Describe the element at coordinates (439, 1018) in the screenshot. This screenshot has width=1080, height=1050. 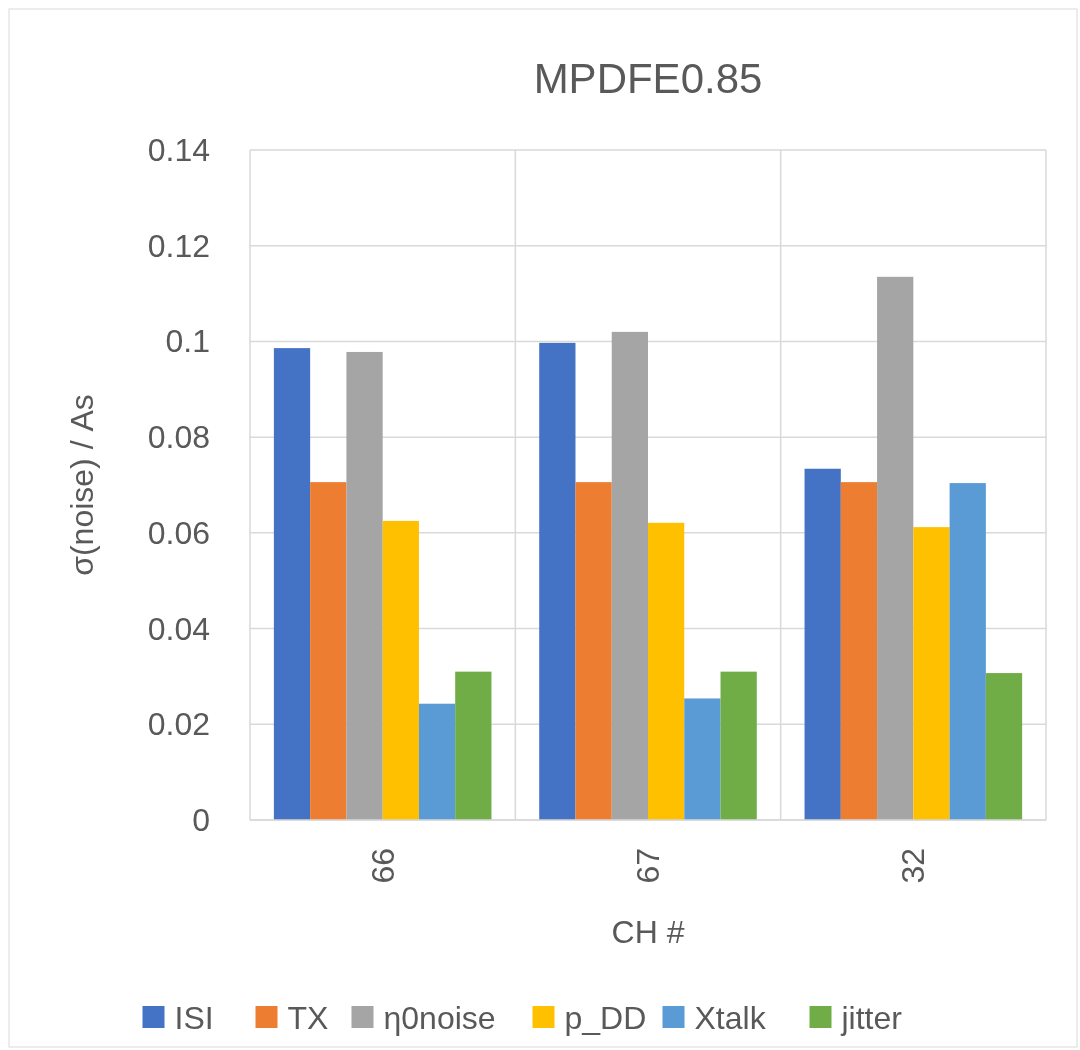
I see `legend-label: η0noise` at that location.